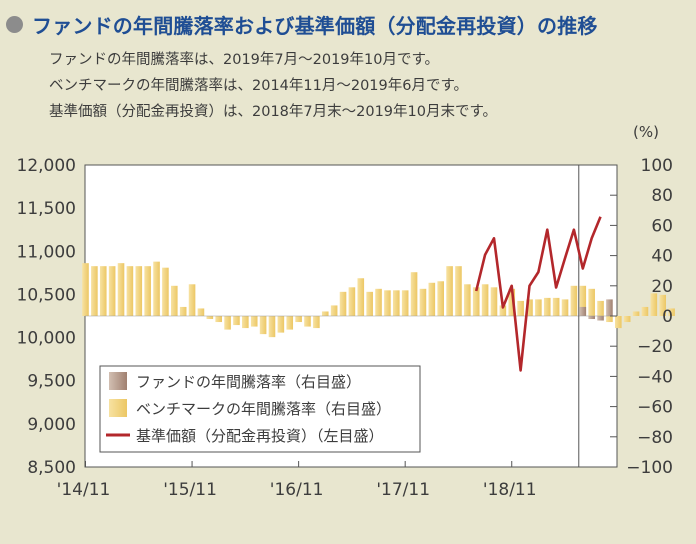 The height and width of the screenshot is (544, 696). I want to click on benchmark-bars, so click(378, 299).